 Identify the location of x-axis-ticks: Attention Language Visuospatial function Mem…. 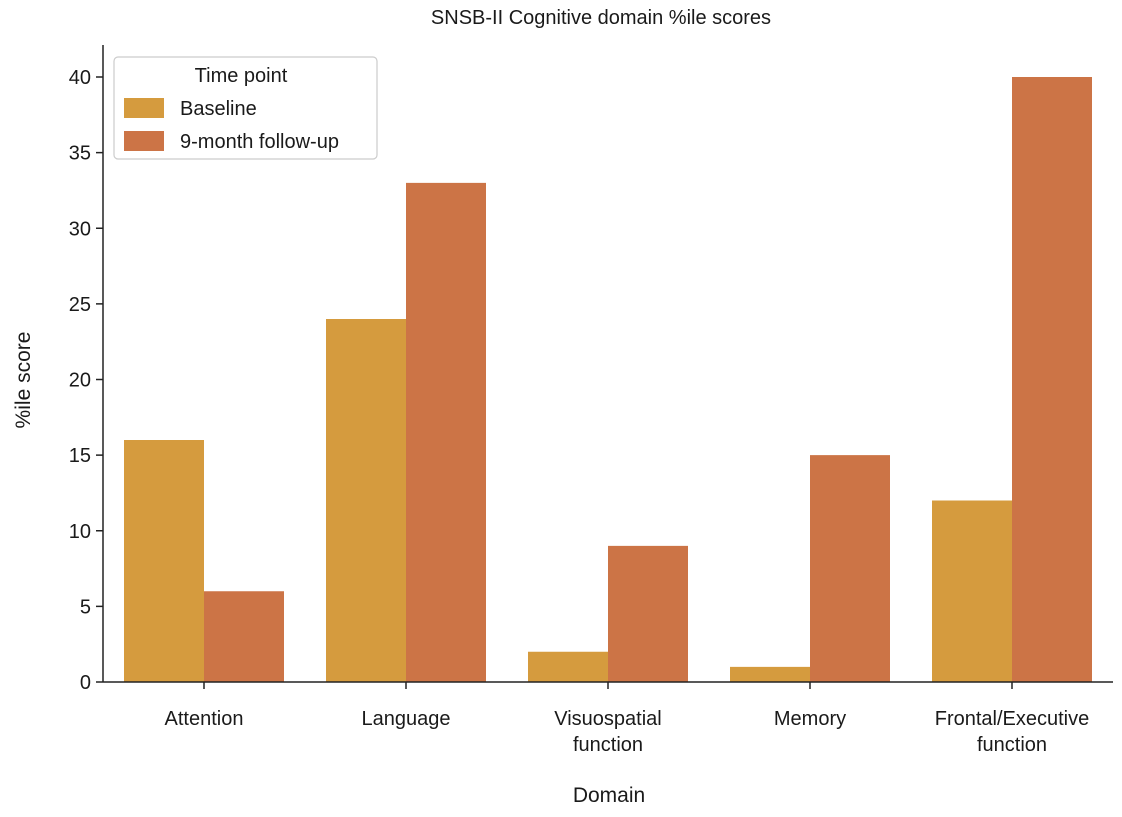
(627, 719).